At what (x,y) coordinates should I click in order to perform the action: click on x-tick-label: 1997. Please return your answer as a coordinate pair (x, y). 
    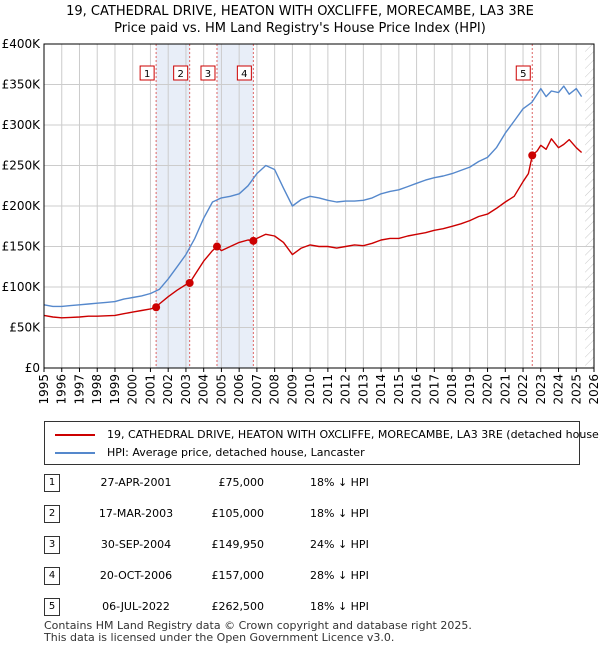
    Looking at the image, I should click on (79, 389).